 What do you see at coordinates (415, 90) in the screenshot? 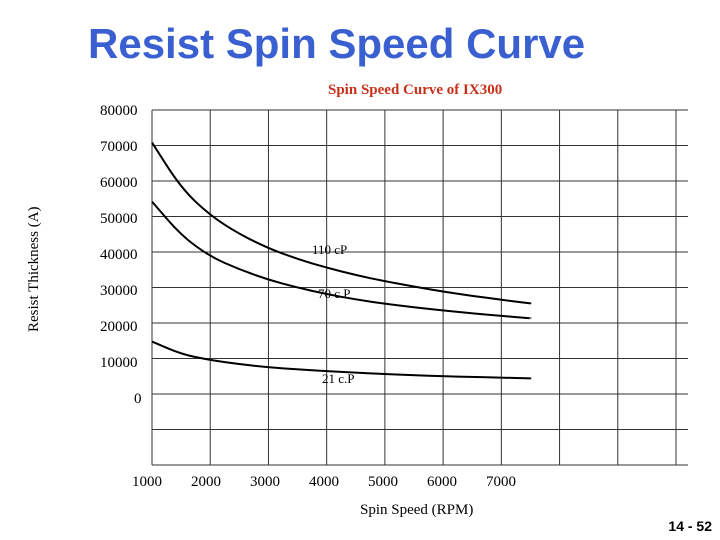
I see `chart-title: Spin Speed Curve of IX300` at bounding box center [415, 90].